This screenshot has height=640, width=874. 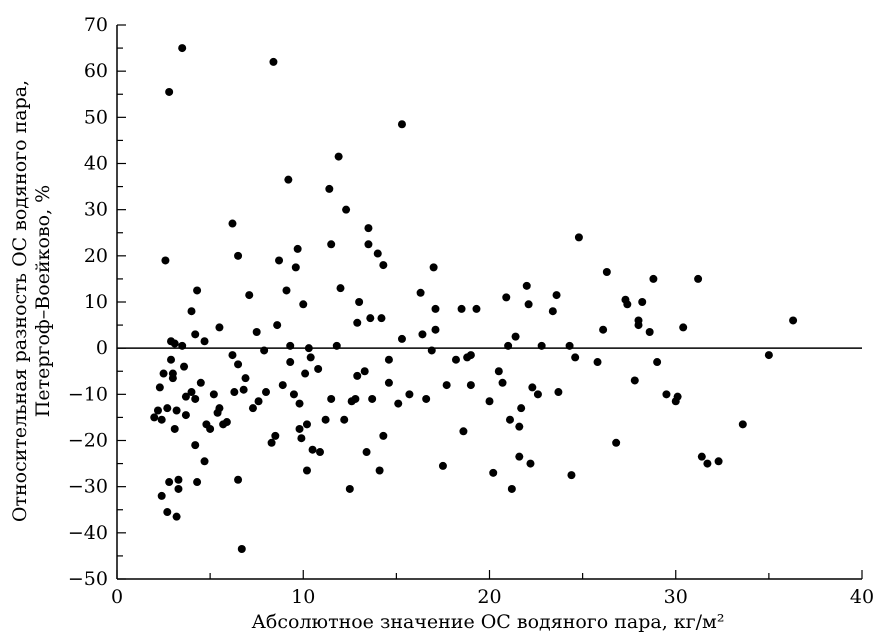 What do you see at coordinates (96, 210) in the screenshot?
I see `y-tick-label: 30` at bounding box center [96, 210].